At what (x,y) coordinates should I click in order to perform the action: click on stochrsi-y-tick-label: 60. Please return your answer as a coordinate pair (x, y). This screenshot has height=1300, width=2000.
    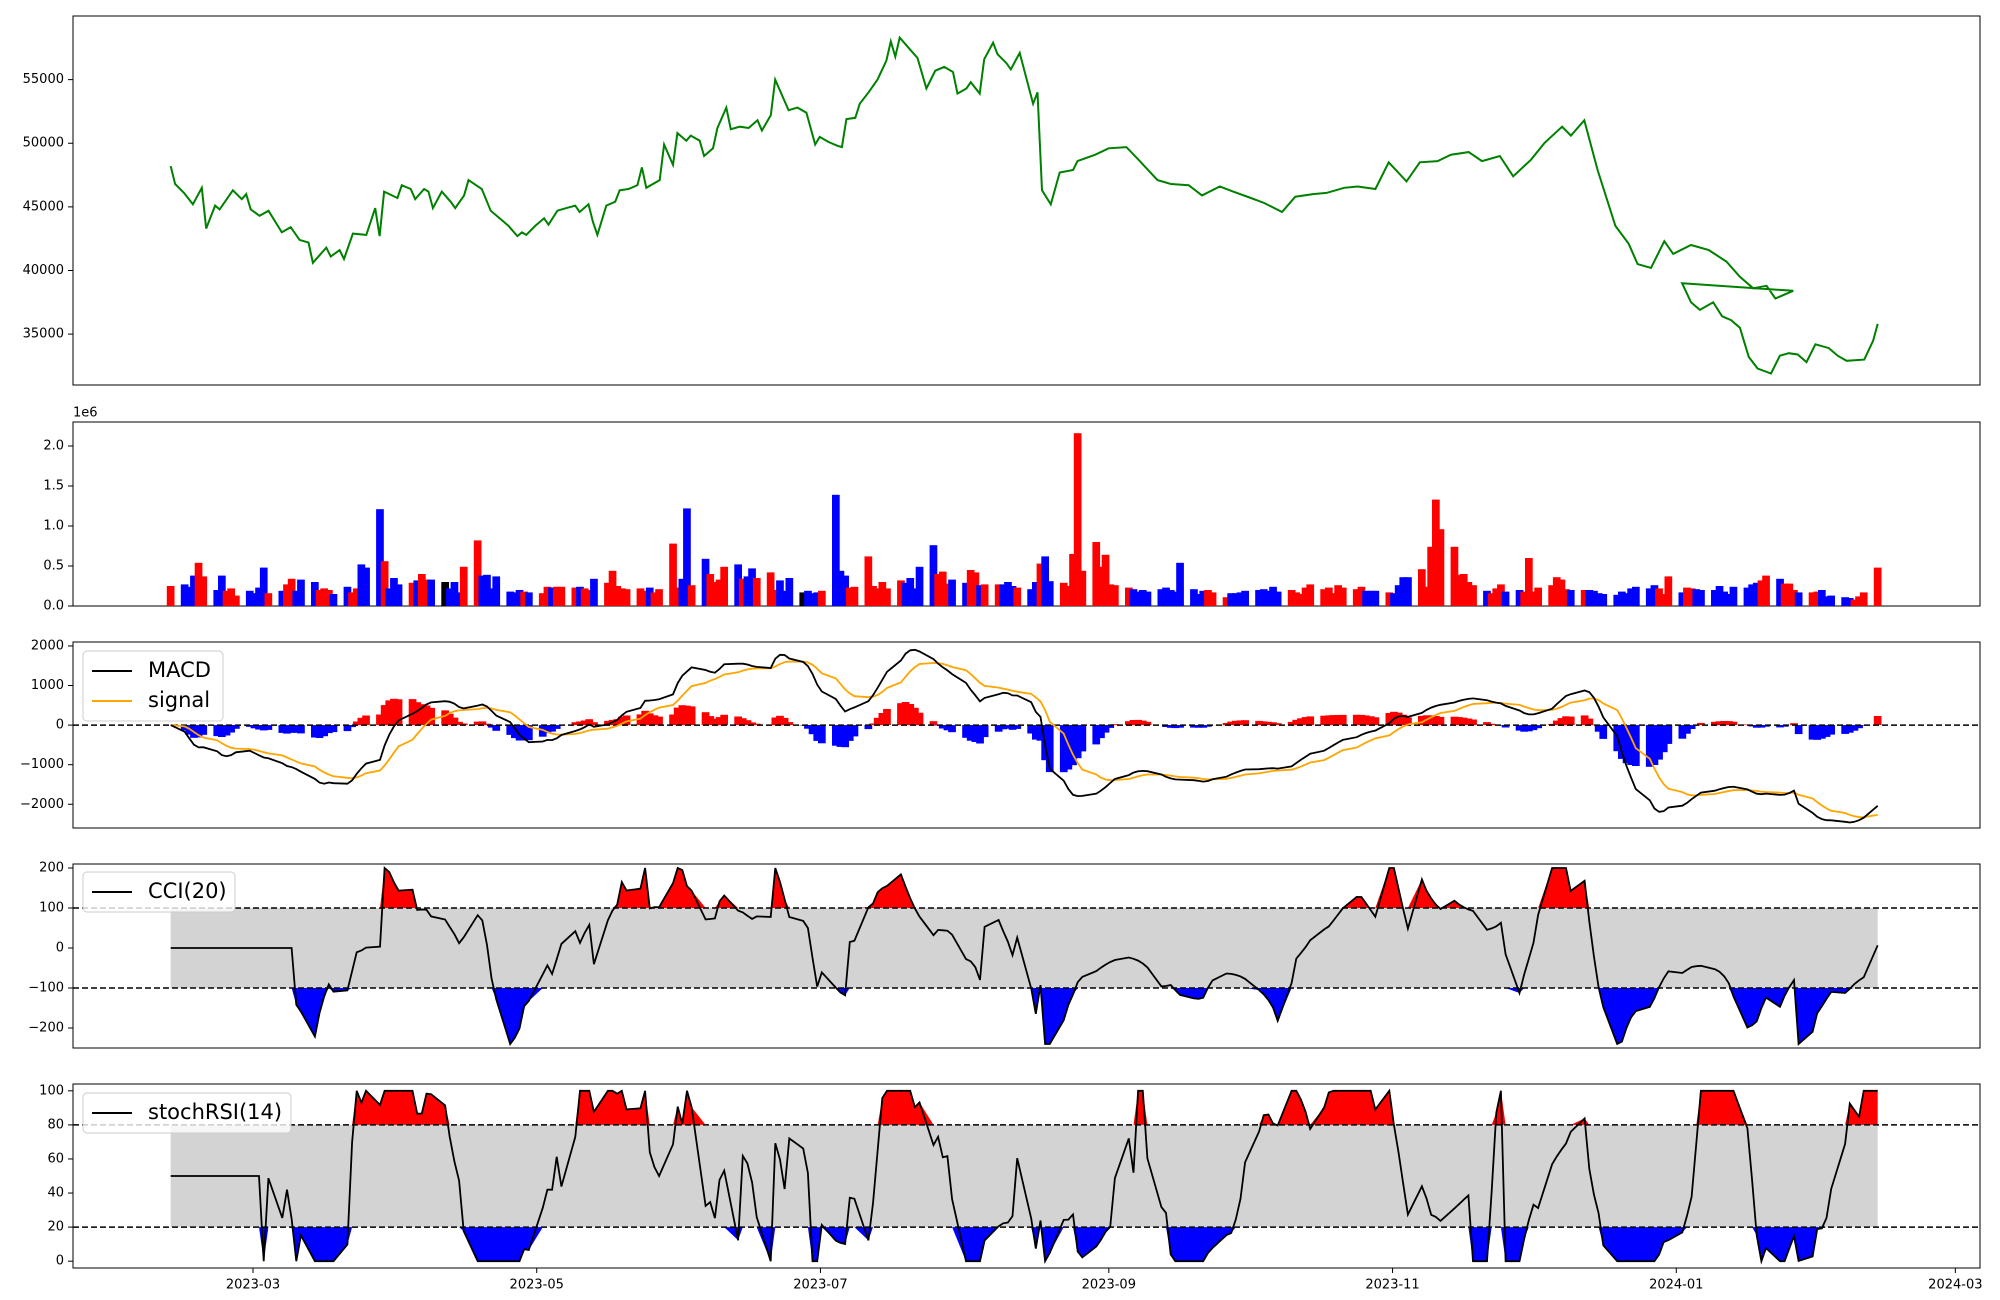
    Looking at the image, I should click on (55, 1158).